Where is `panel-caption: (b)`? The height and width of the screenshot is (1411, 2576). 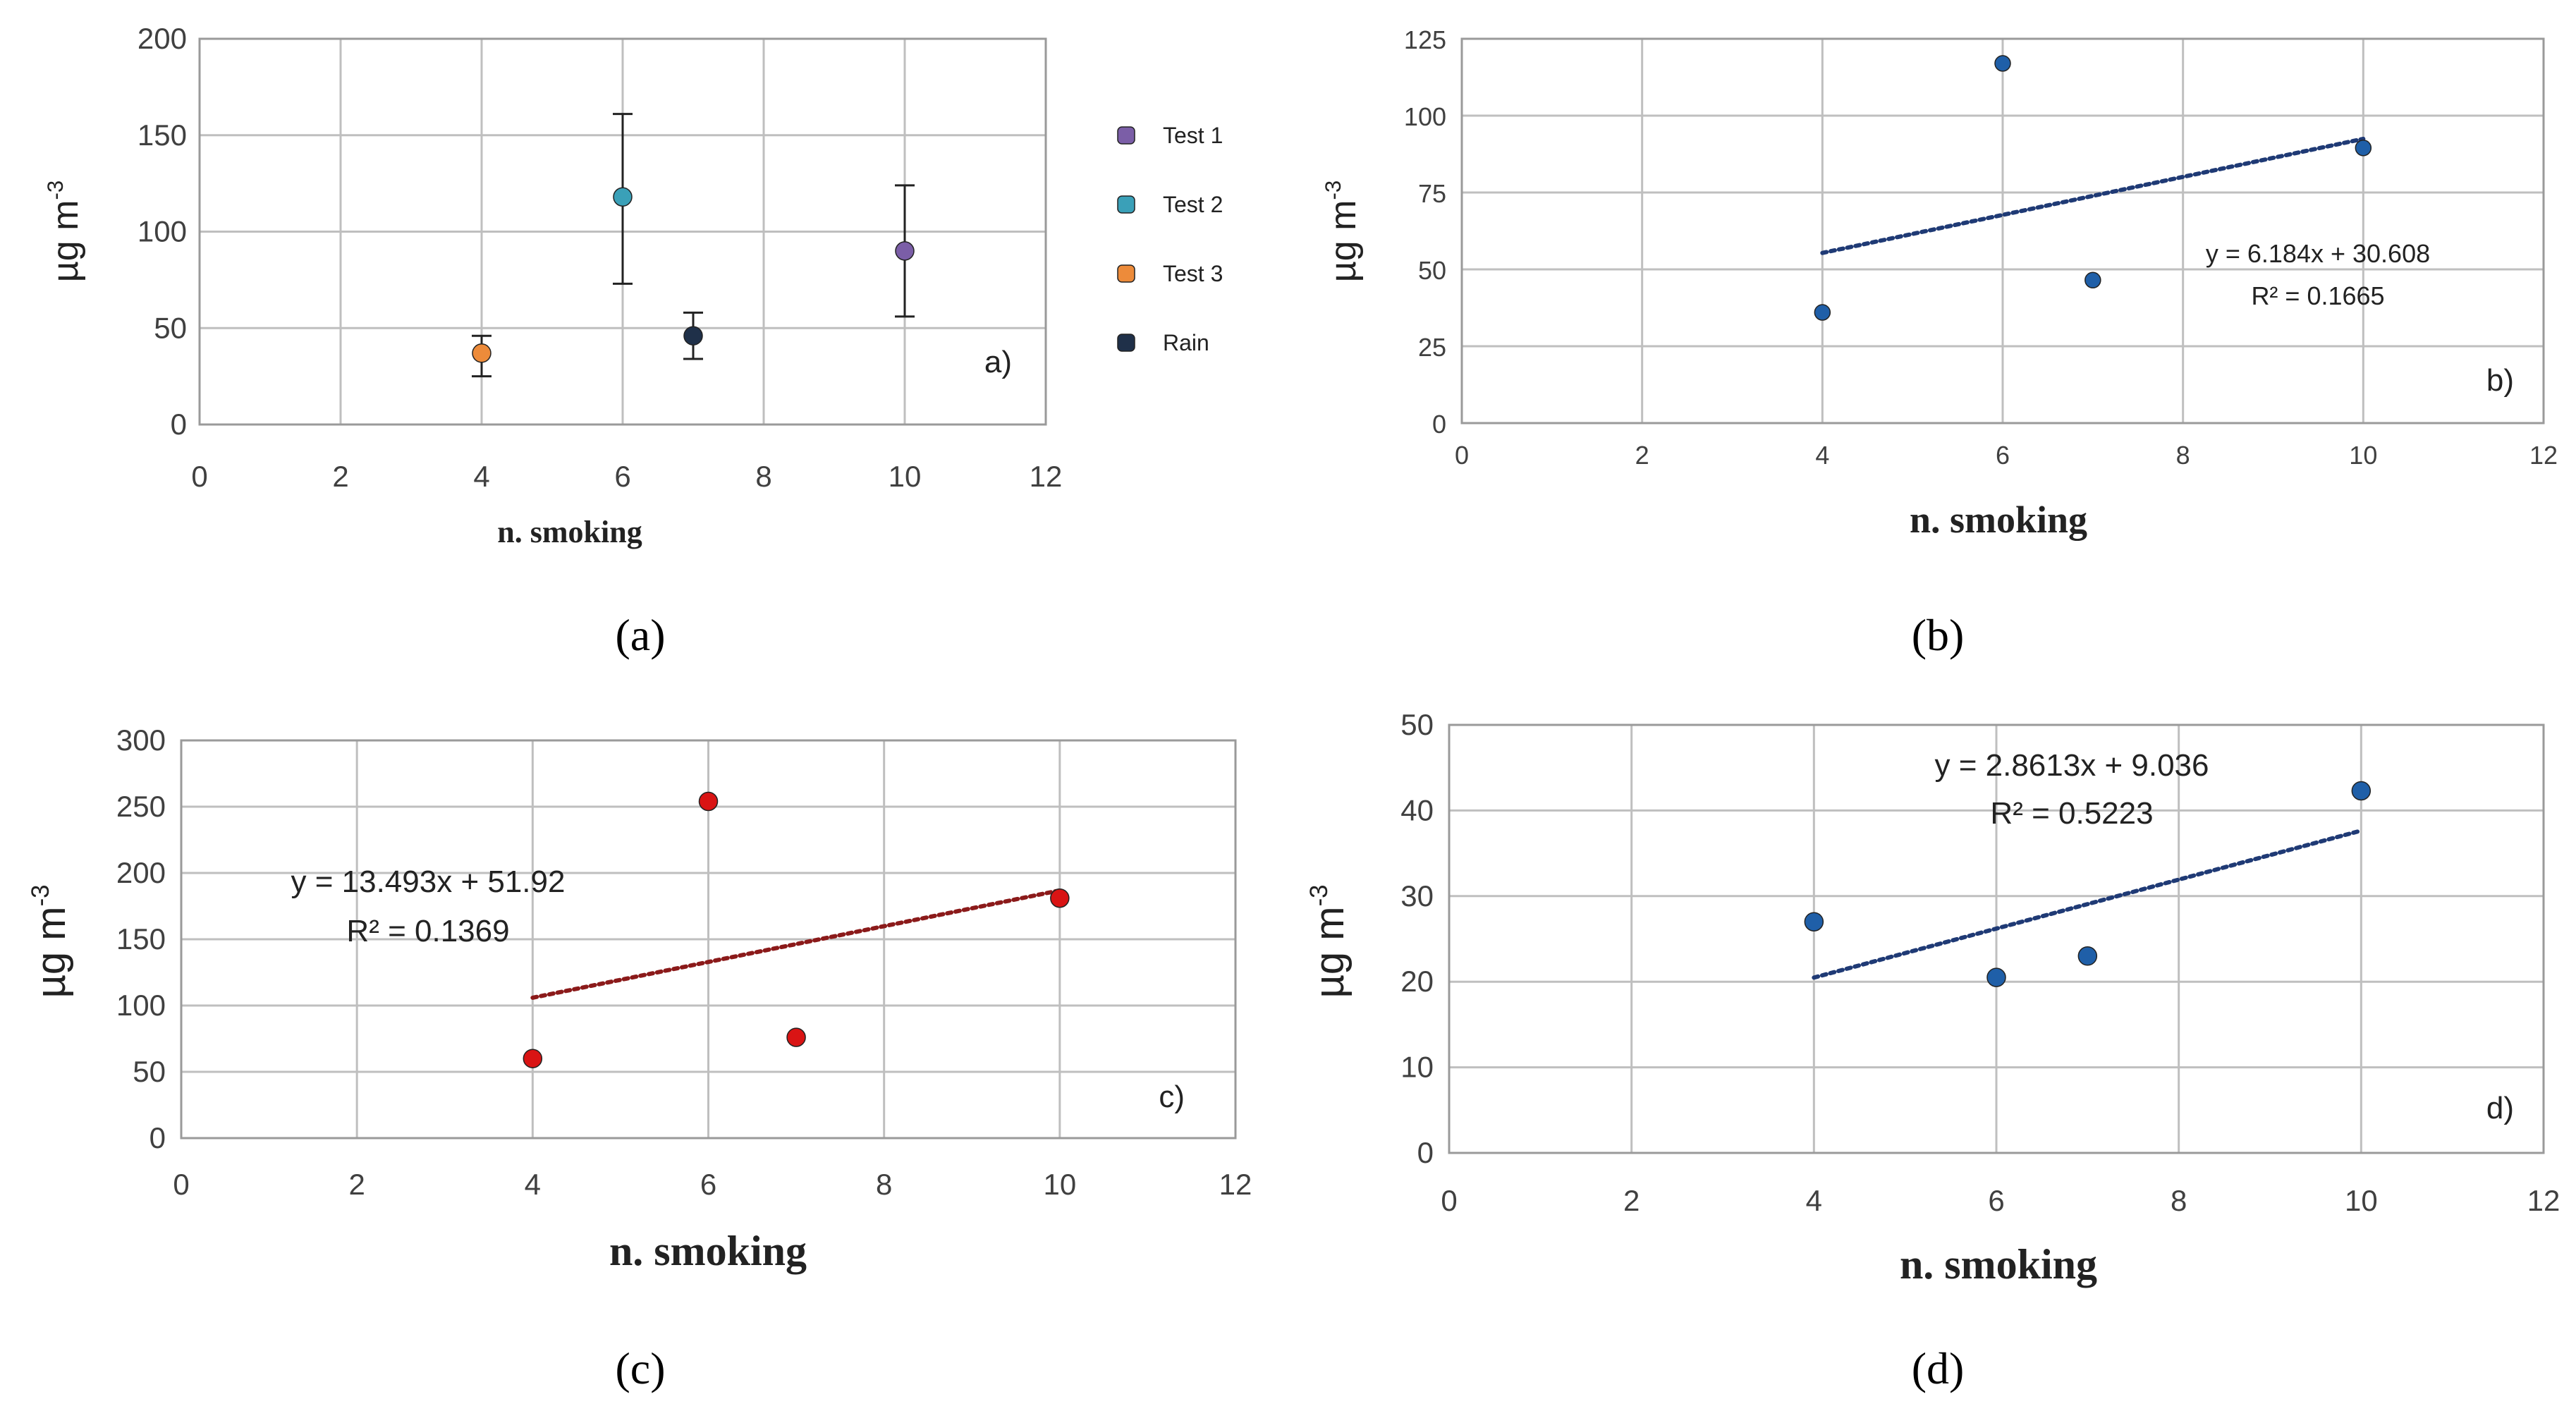
panel-caption: (b) is located at coordinates (1939, 635).